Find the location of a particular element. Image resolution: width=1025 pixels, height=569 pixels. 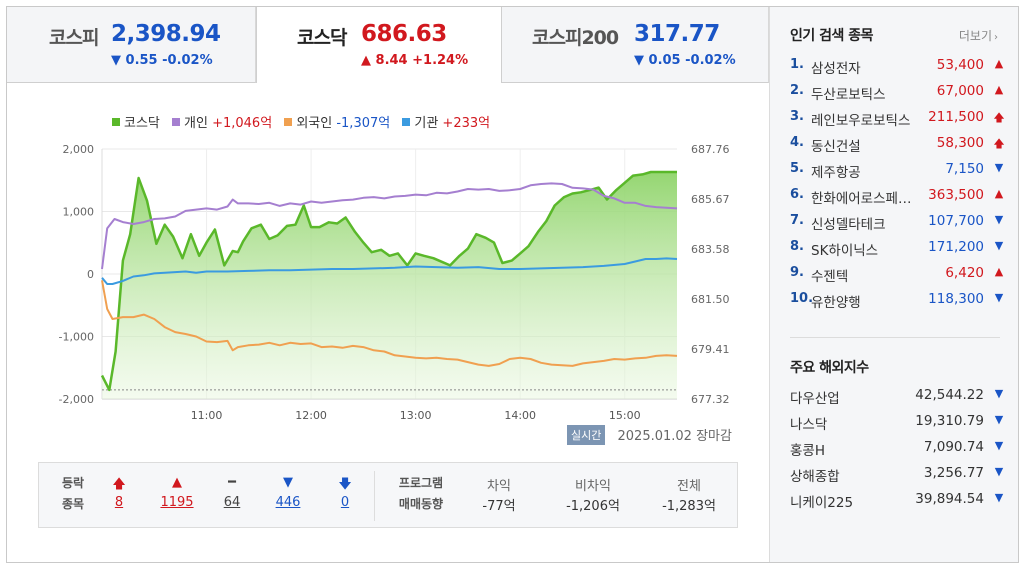

popular-stock-item: 1. 삼성전자 53,400 ▲ is located at coordinates (900, 70).